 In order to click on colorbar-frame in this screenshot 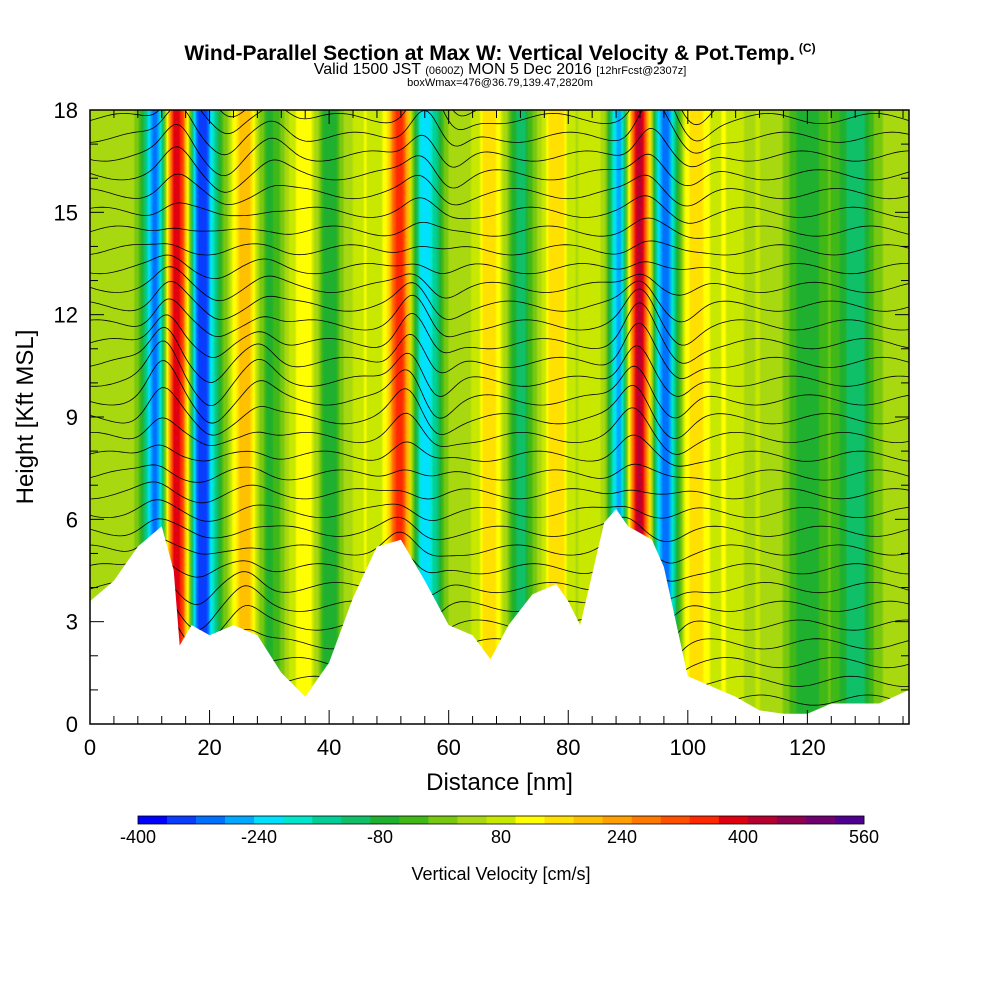, I will do `click(501, 820)`.